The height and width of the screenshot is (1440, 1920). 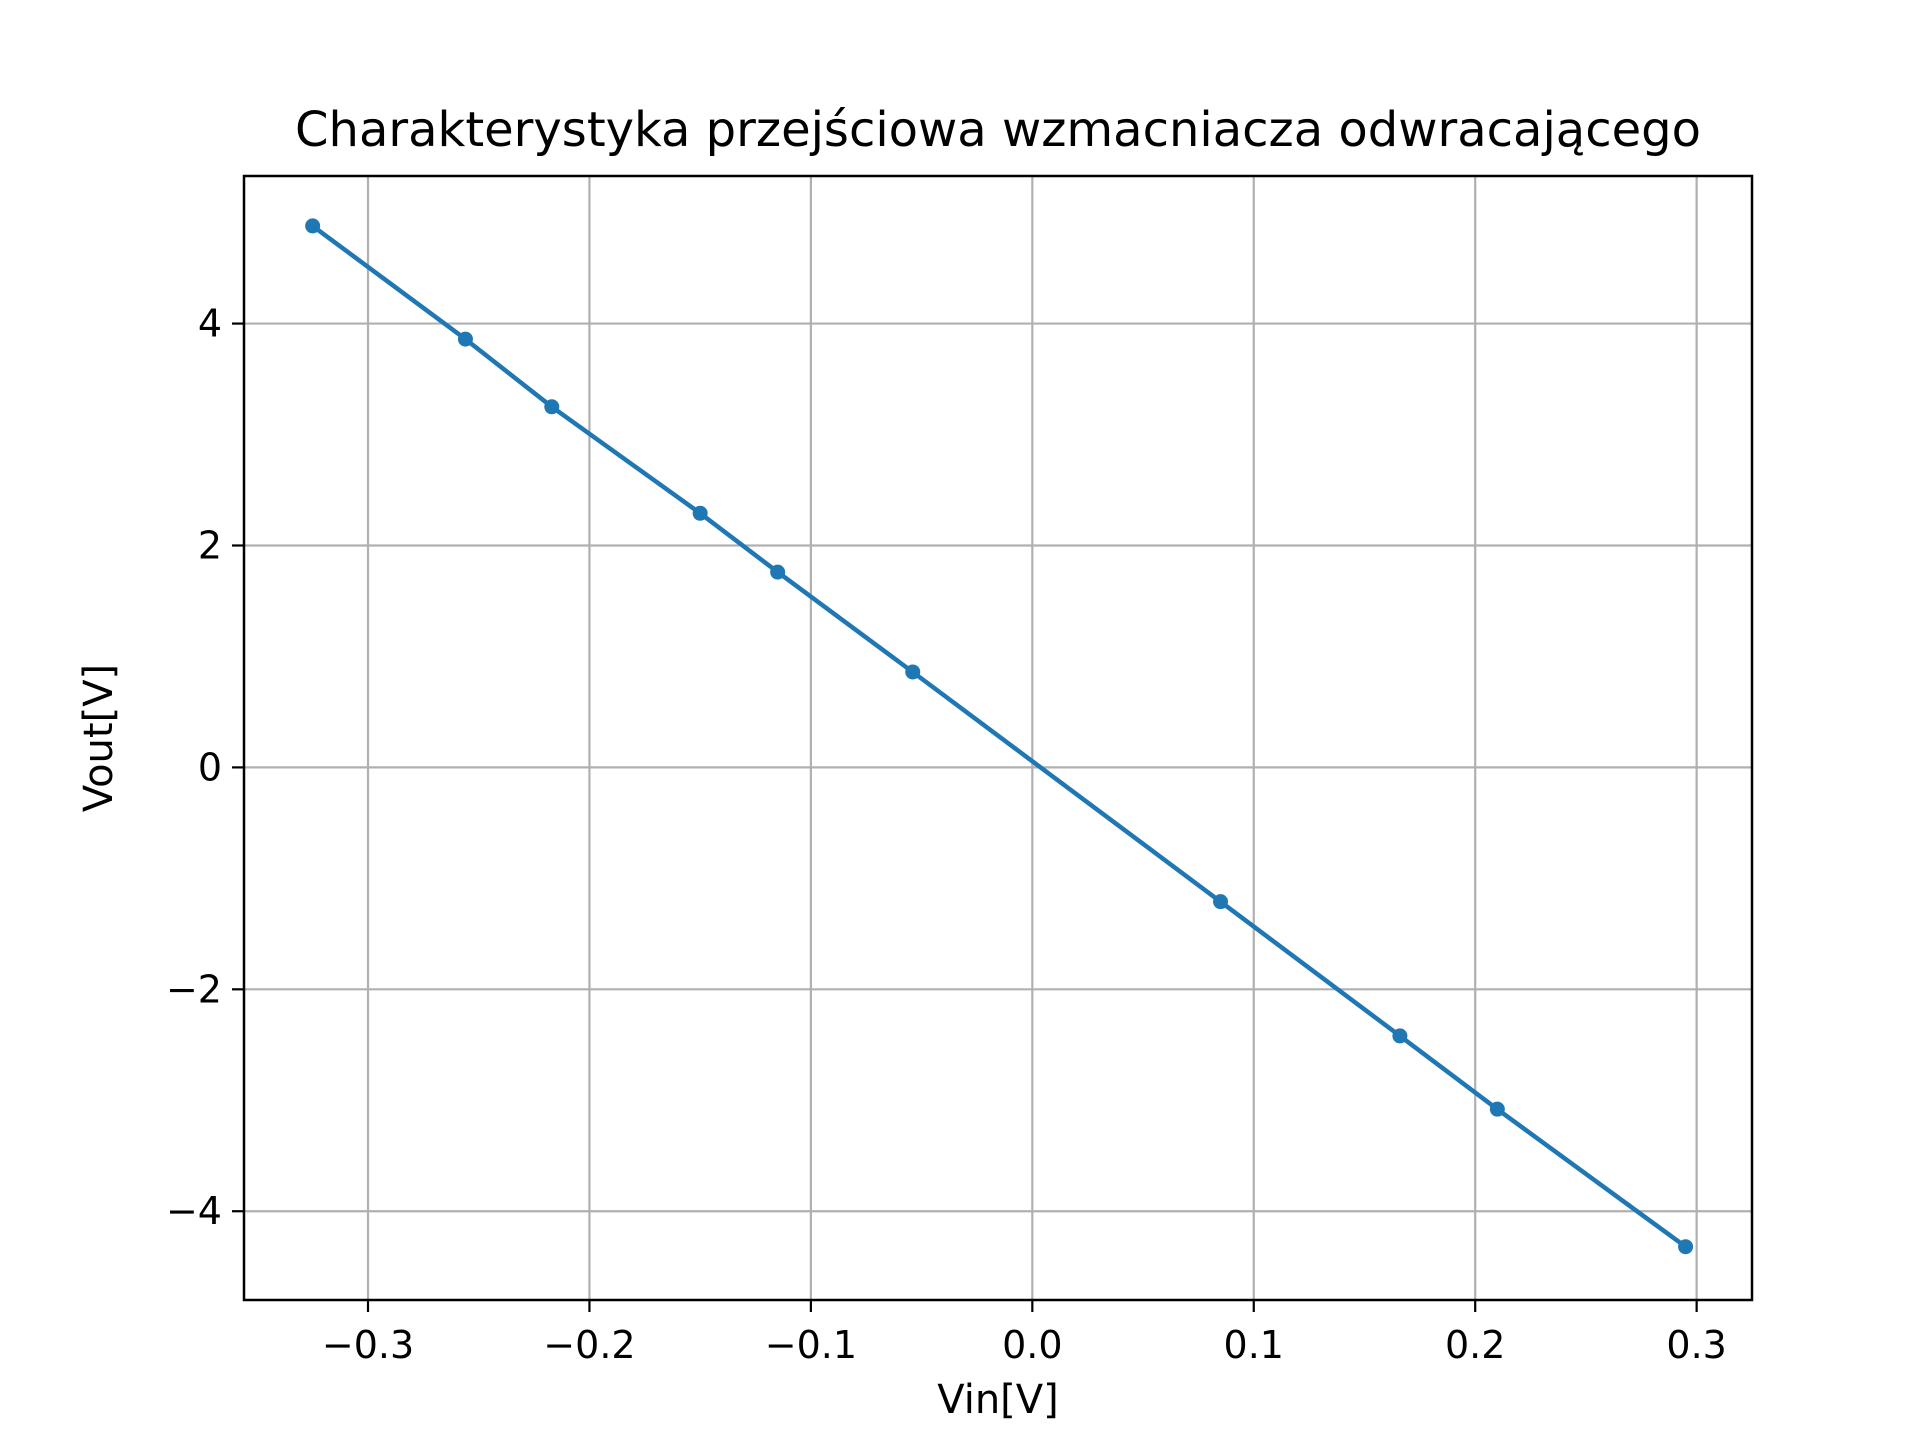 I want to click on x-axis-ticks: −0.3 −0.2 −0.1 0.0 0.1 0.2 0.3, so click(x=1024, y=1333).